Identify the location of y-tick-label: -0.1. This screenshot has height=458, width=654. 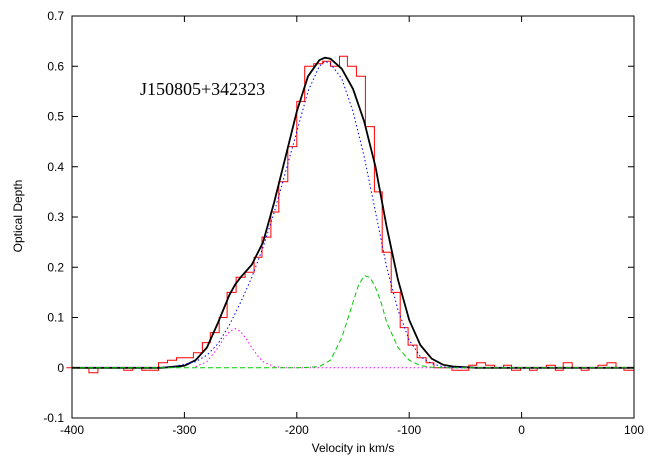
(53, 418).